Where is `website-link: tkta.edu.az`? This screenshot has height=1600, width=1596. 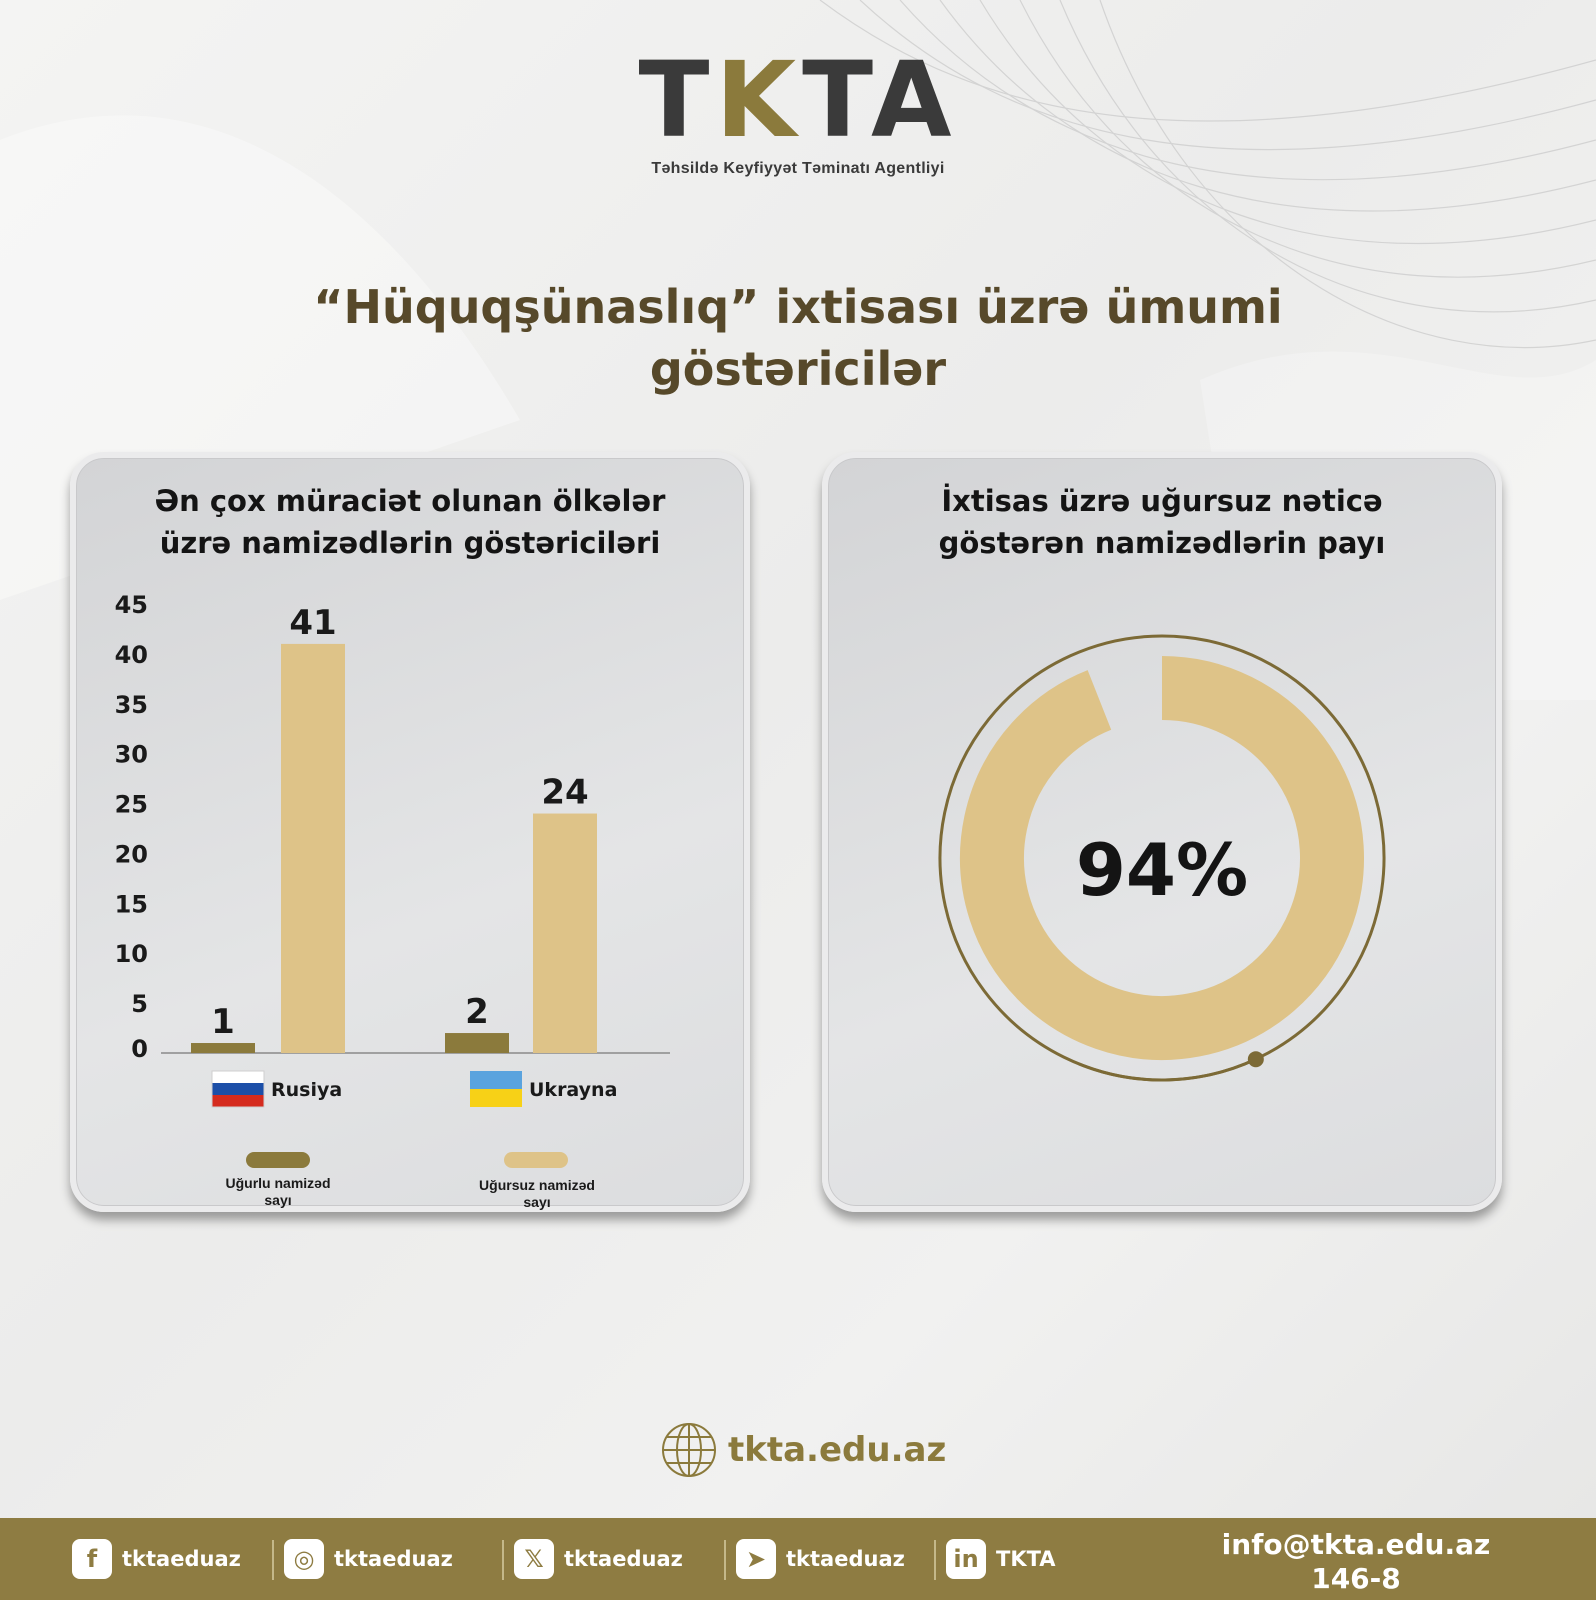 website-link: tkta.edu.az is located at coordinates (803, 1450).